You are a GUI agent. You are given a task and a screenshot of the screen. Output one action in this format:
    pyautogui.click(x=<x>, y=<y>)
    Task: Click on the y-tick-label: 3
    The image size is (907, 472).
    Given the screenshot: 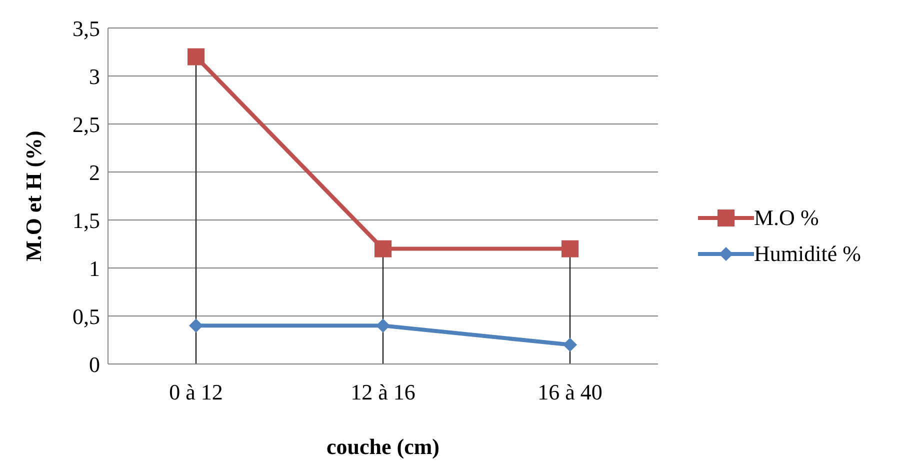 What is the action you would take?
    pyautogui.click(x=94, y=76)
    